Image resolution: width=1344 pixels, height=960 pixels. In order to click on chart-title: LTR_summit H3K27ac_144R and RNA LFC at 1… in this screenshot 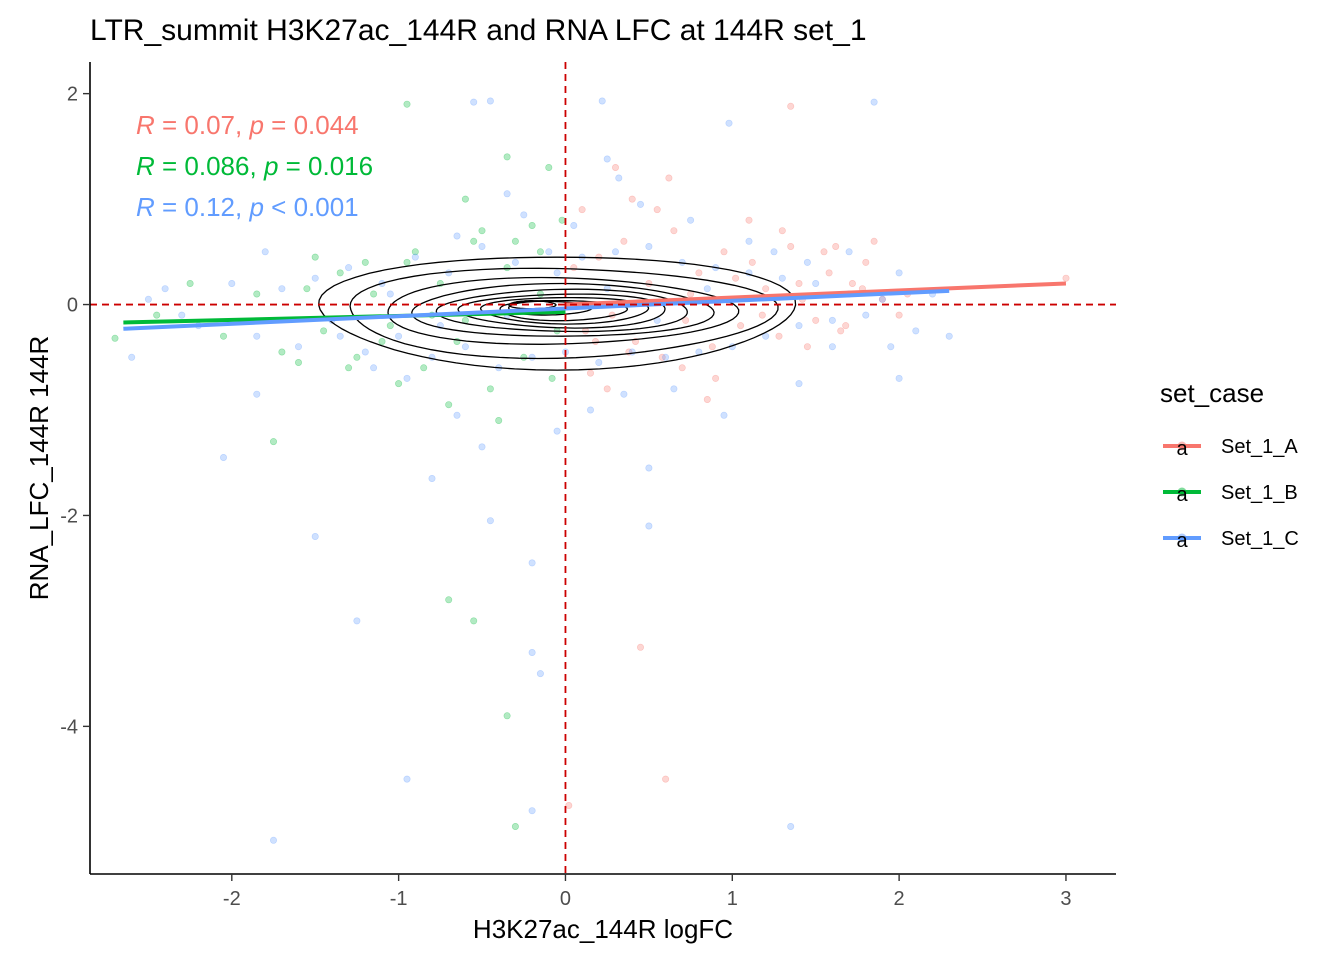, I will do `click(478, 30)`.